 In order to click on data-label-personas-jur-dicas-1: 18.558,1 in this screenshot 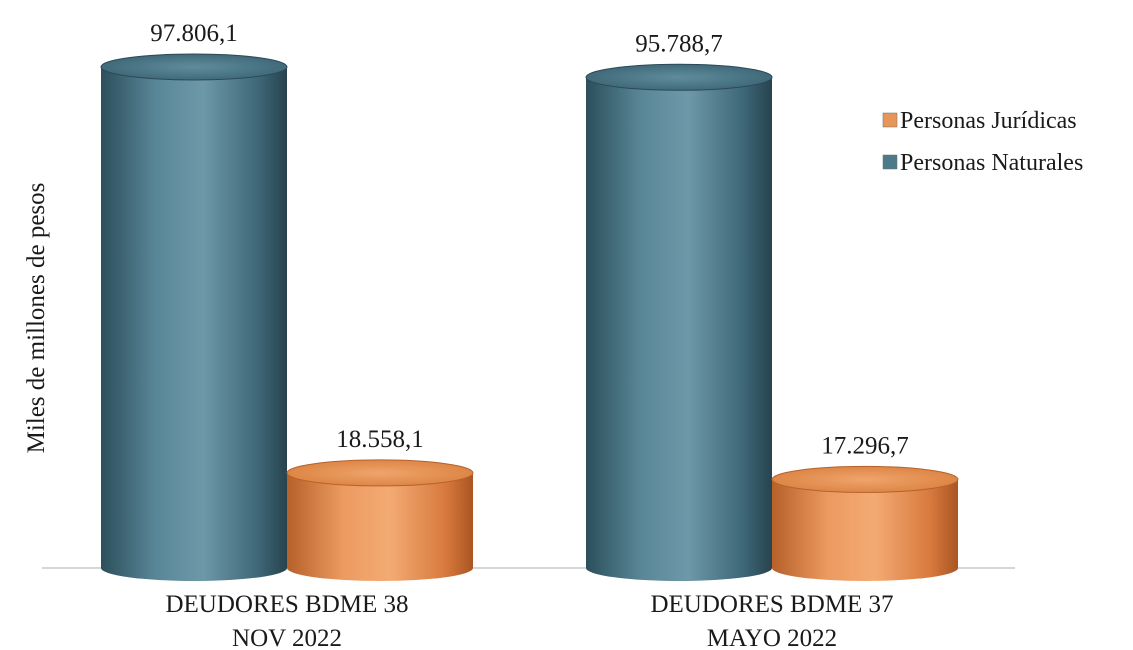, I will do `click(380, 439)`.